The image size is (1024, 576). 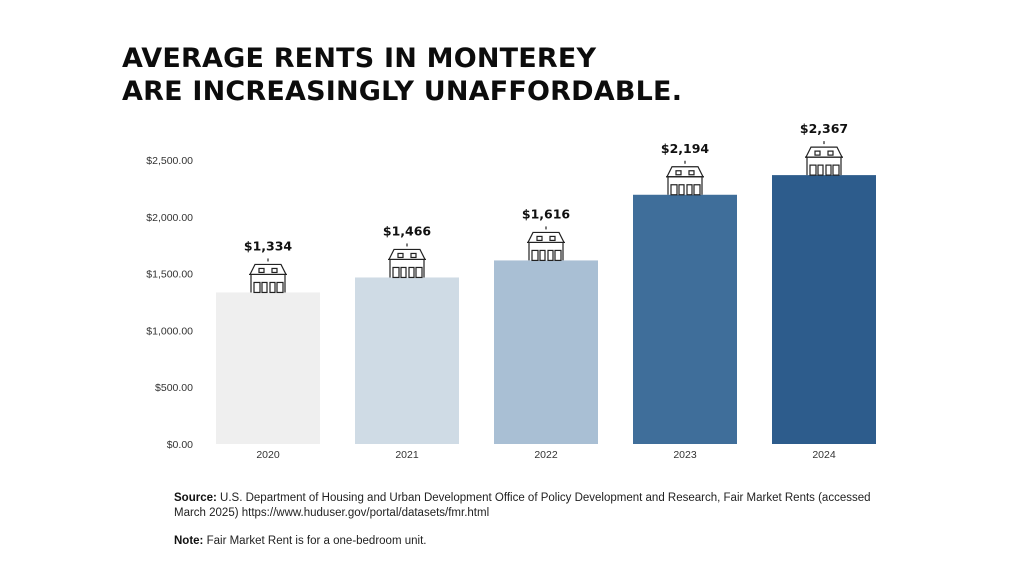 What do you see at coordinates (180, 445) in the screenshot?
I see `y-tick-label: $0.00` at bounding box center [180, 445].